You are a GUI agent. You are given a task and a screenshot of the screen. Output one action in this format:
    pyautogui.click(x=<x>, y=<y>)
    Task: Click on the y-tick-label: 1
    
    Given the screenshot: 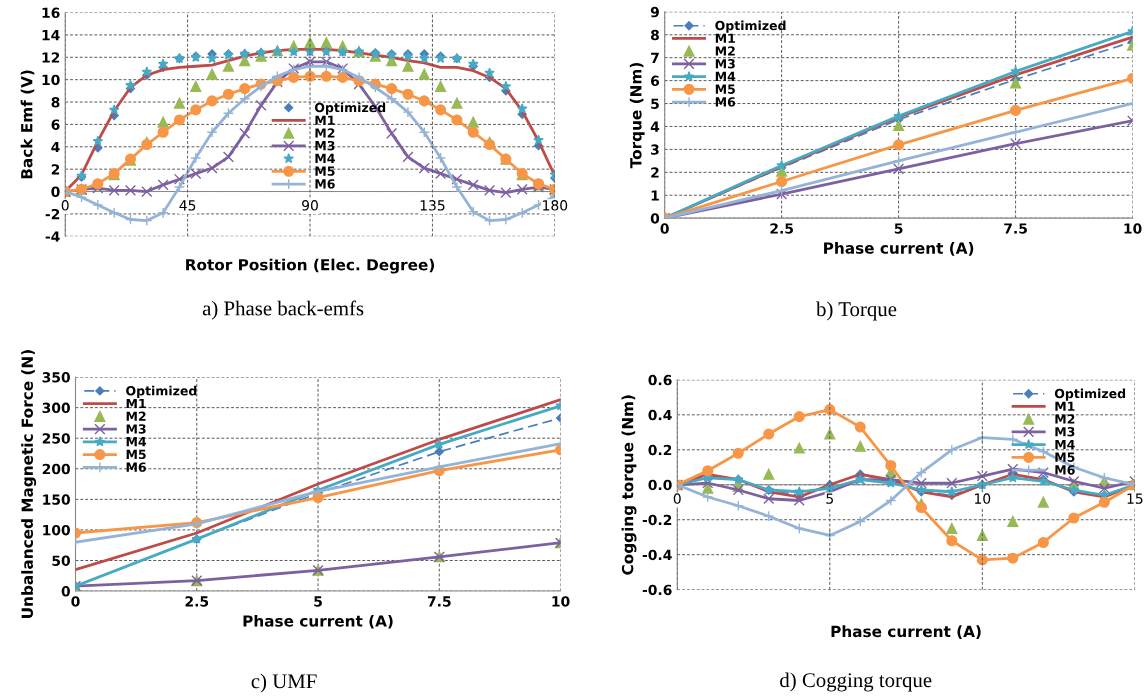 What is the action you would take?
    pyautogui.click(x=655, y=195)
    